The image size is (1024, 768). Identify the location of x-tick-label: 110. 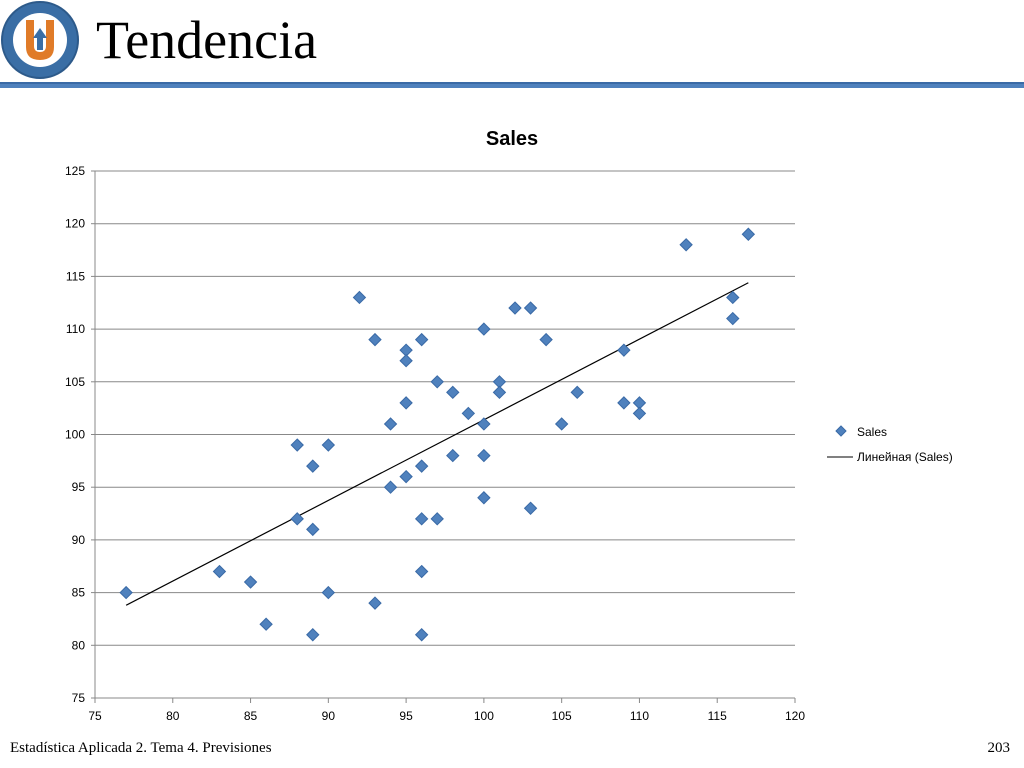
(639, 716).